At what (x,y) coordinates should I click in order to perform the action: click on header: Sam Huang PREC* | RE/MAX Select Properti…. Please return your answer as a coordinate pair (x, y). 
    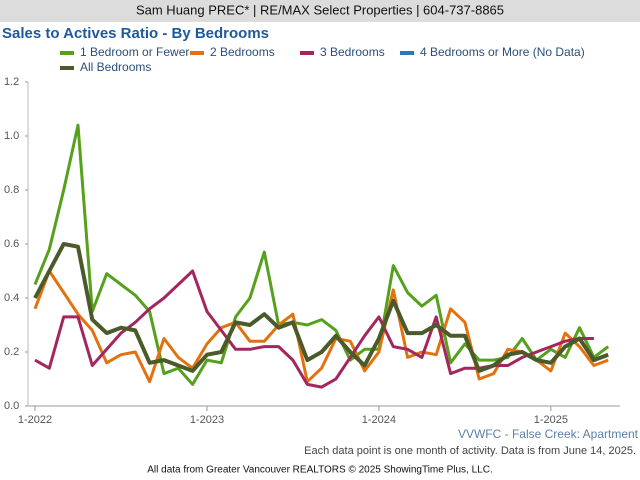
    Looking at the image, I should click on (320, 9).